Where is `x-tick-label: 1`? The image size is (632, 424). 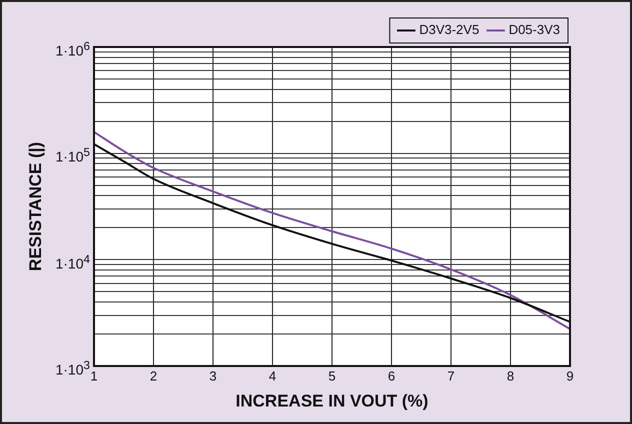
x-tick-label: 1 is located at coordinates (94, 376).